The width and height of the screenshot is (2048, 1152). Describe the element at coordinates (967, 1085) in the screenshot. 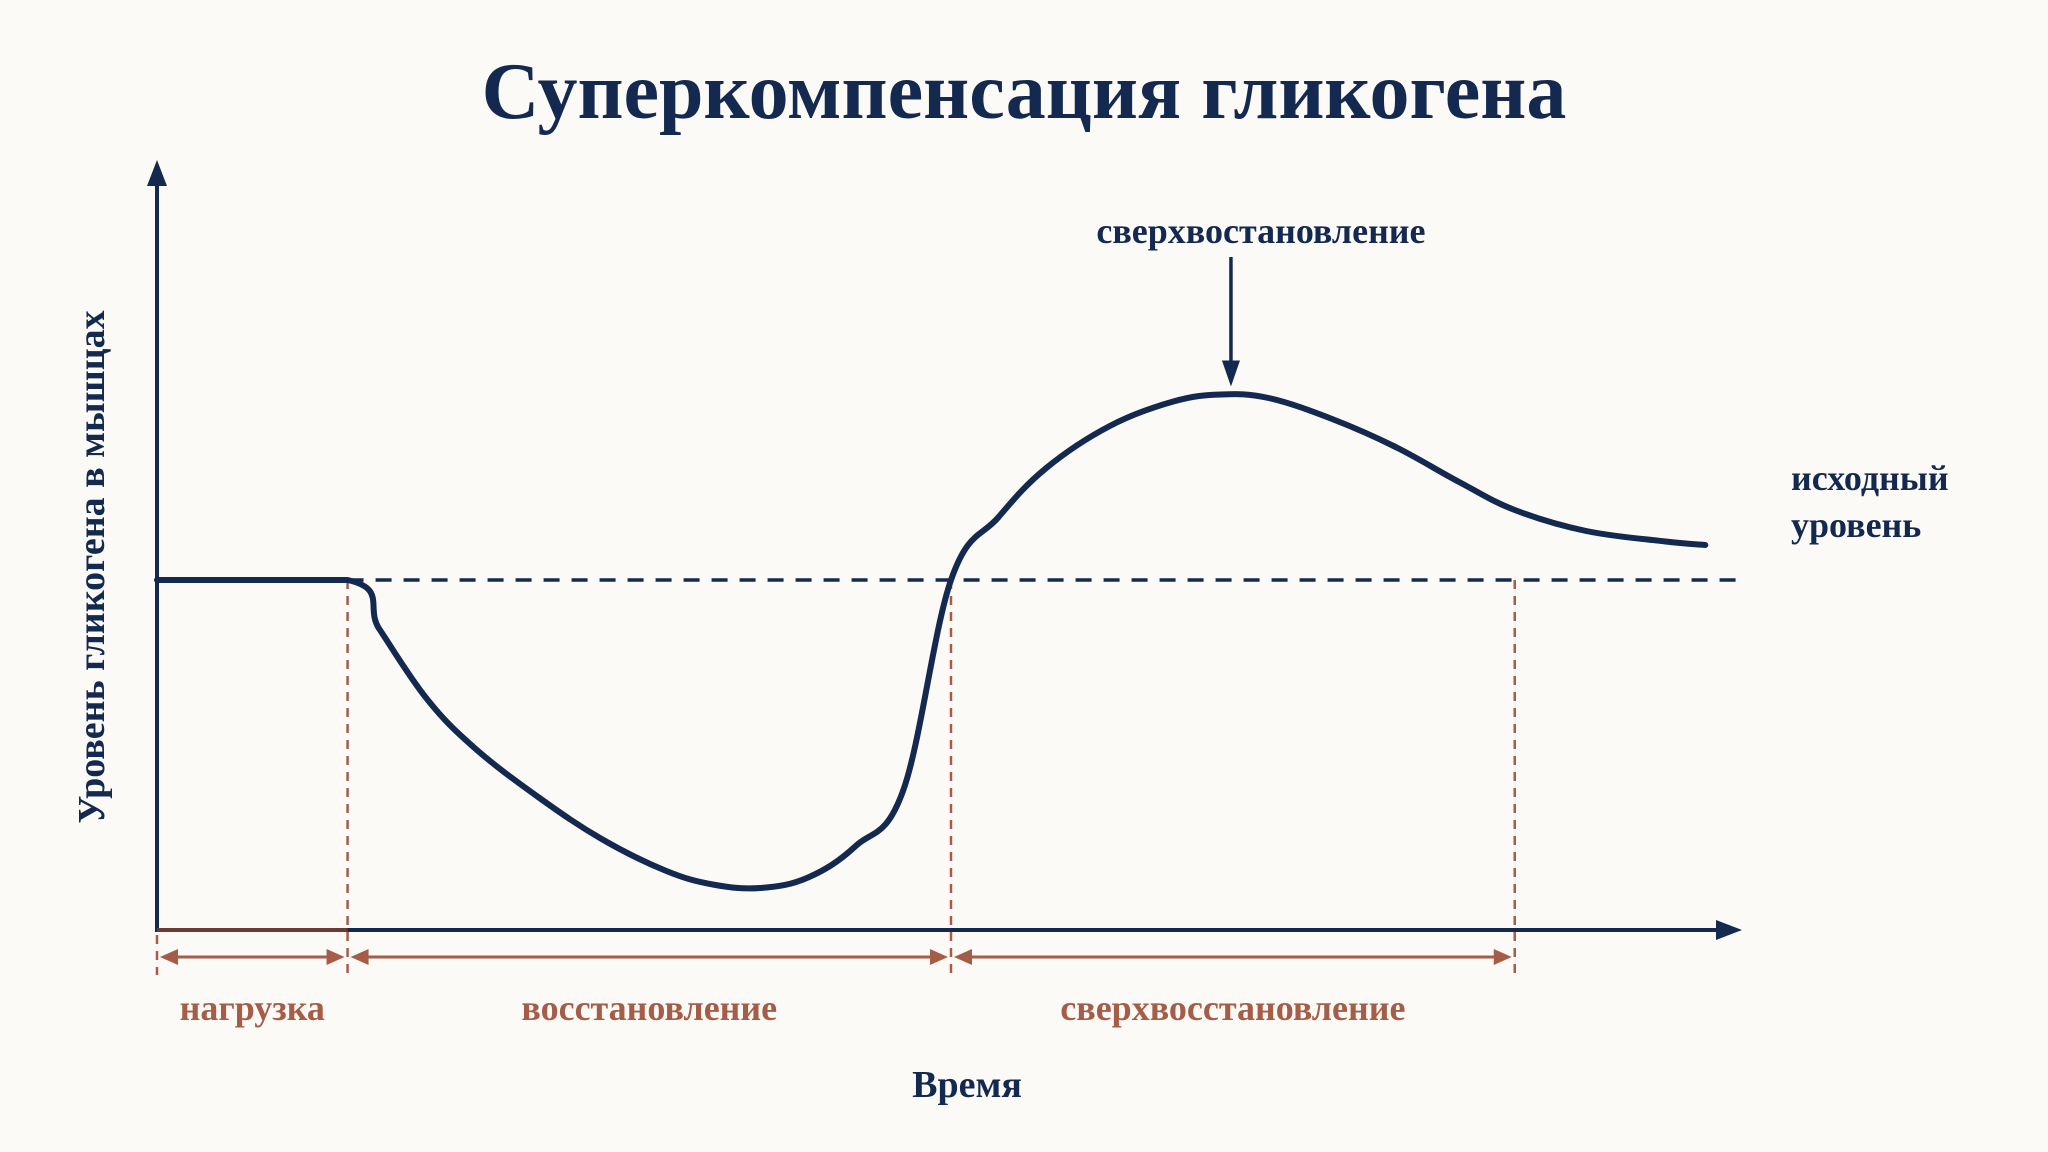

I see `x-axis-label: Время` at that location.